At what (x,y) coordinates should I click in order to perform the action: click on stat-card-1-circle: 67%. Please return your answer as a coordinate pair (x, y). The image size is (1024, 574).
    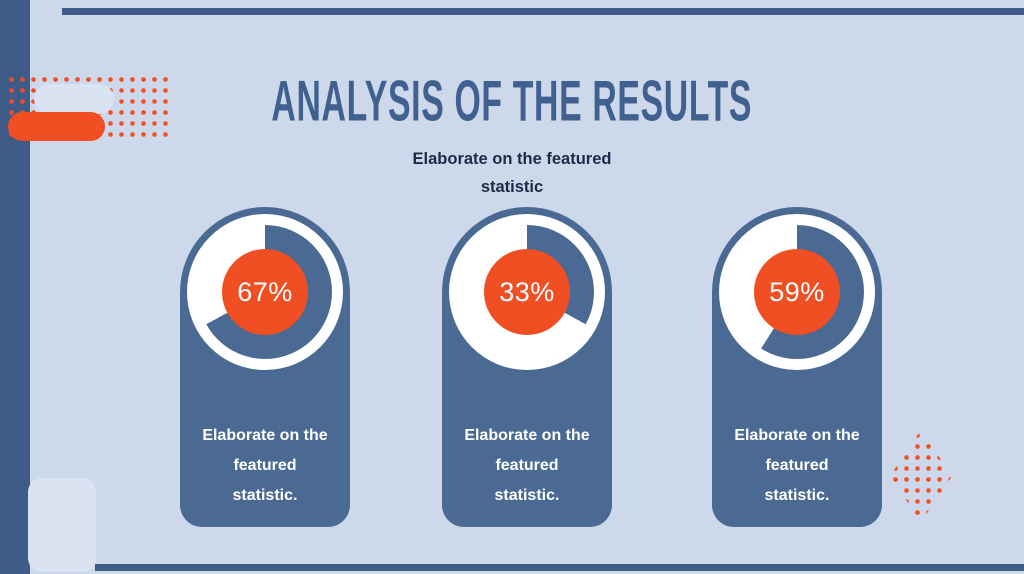
    Looking at the image, I should click on (265, 292).